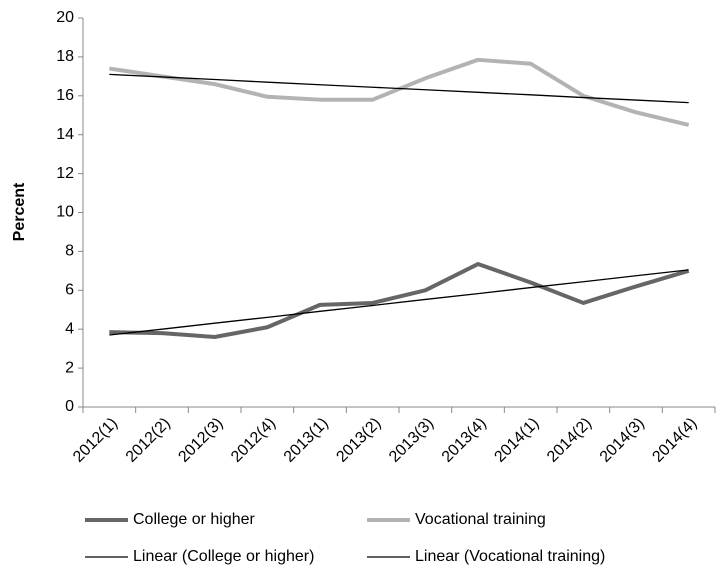 Image resolution: width=716 pixels, height=571 pixels. What do you see at coordinates (464, 440) in the screenshot?
I see `x-tick-label: 2013(4)` at bounding box center [464, 440].